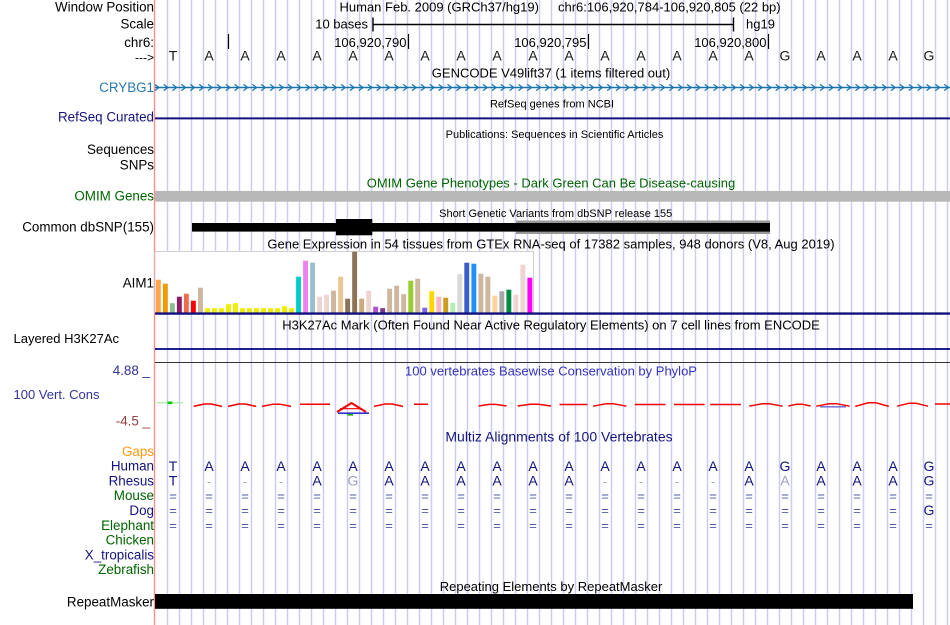  I want to click on svg-text: 106,920,795, so click(550, 42).